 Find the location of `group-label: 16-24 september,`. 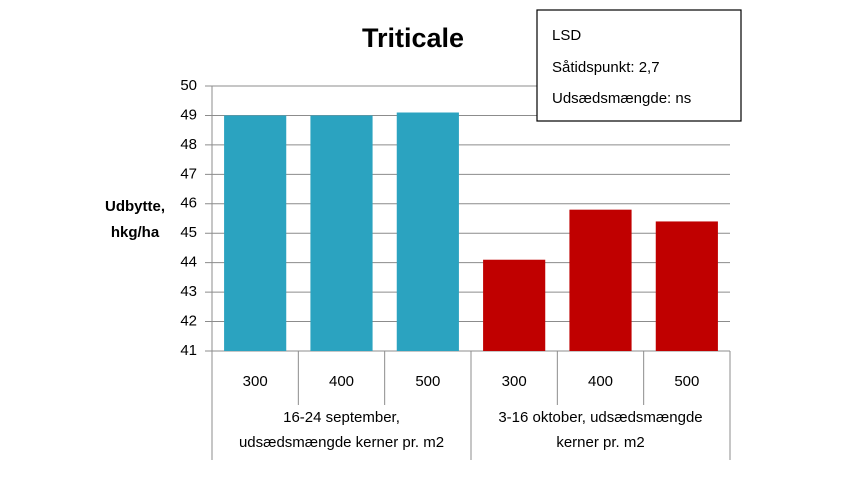

group-label: 16-24 september, is located at coordinates (341, 417).